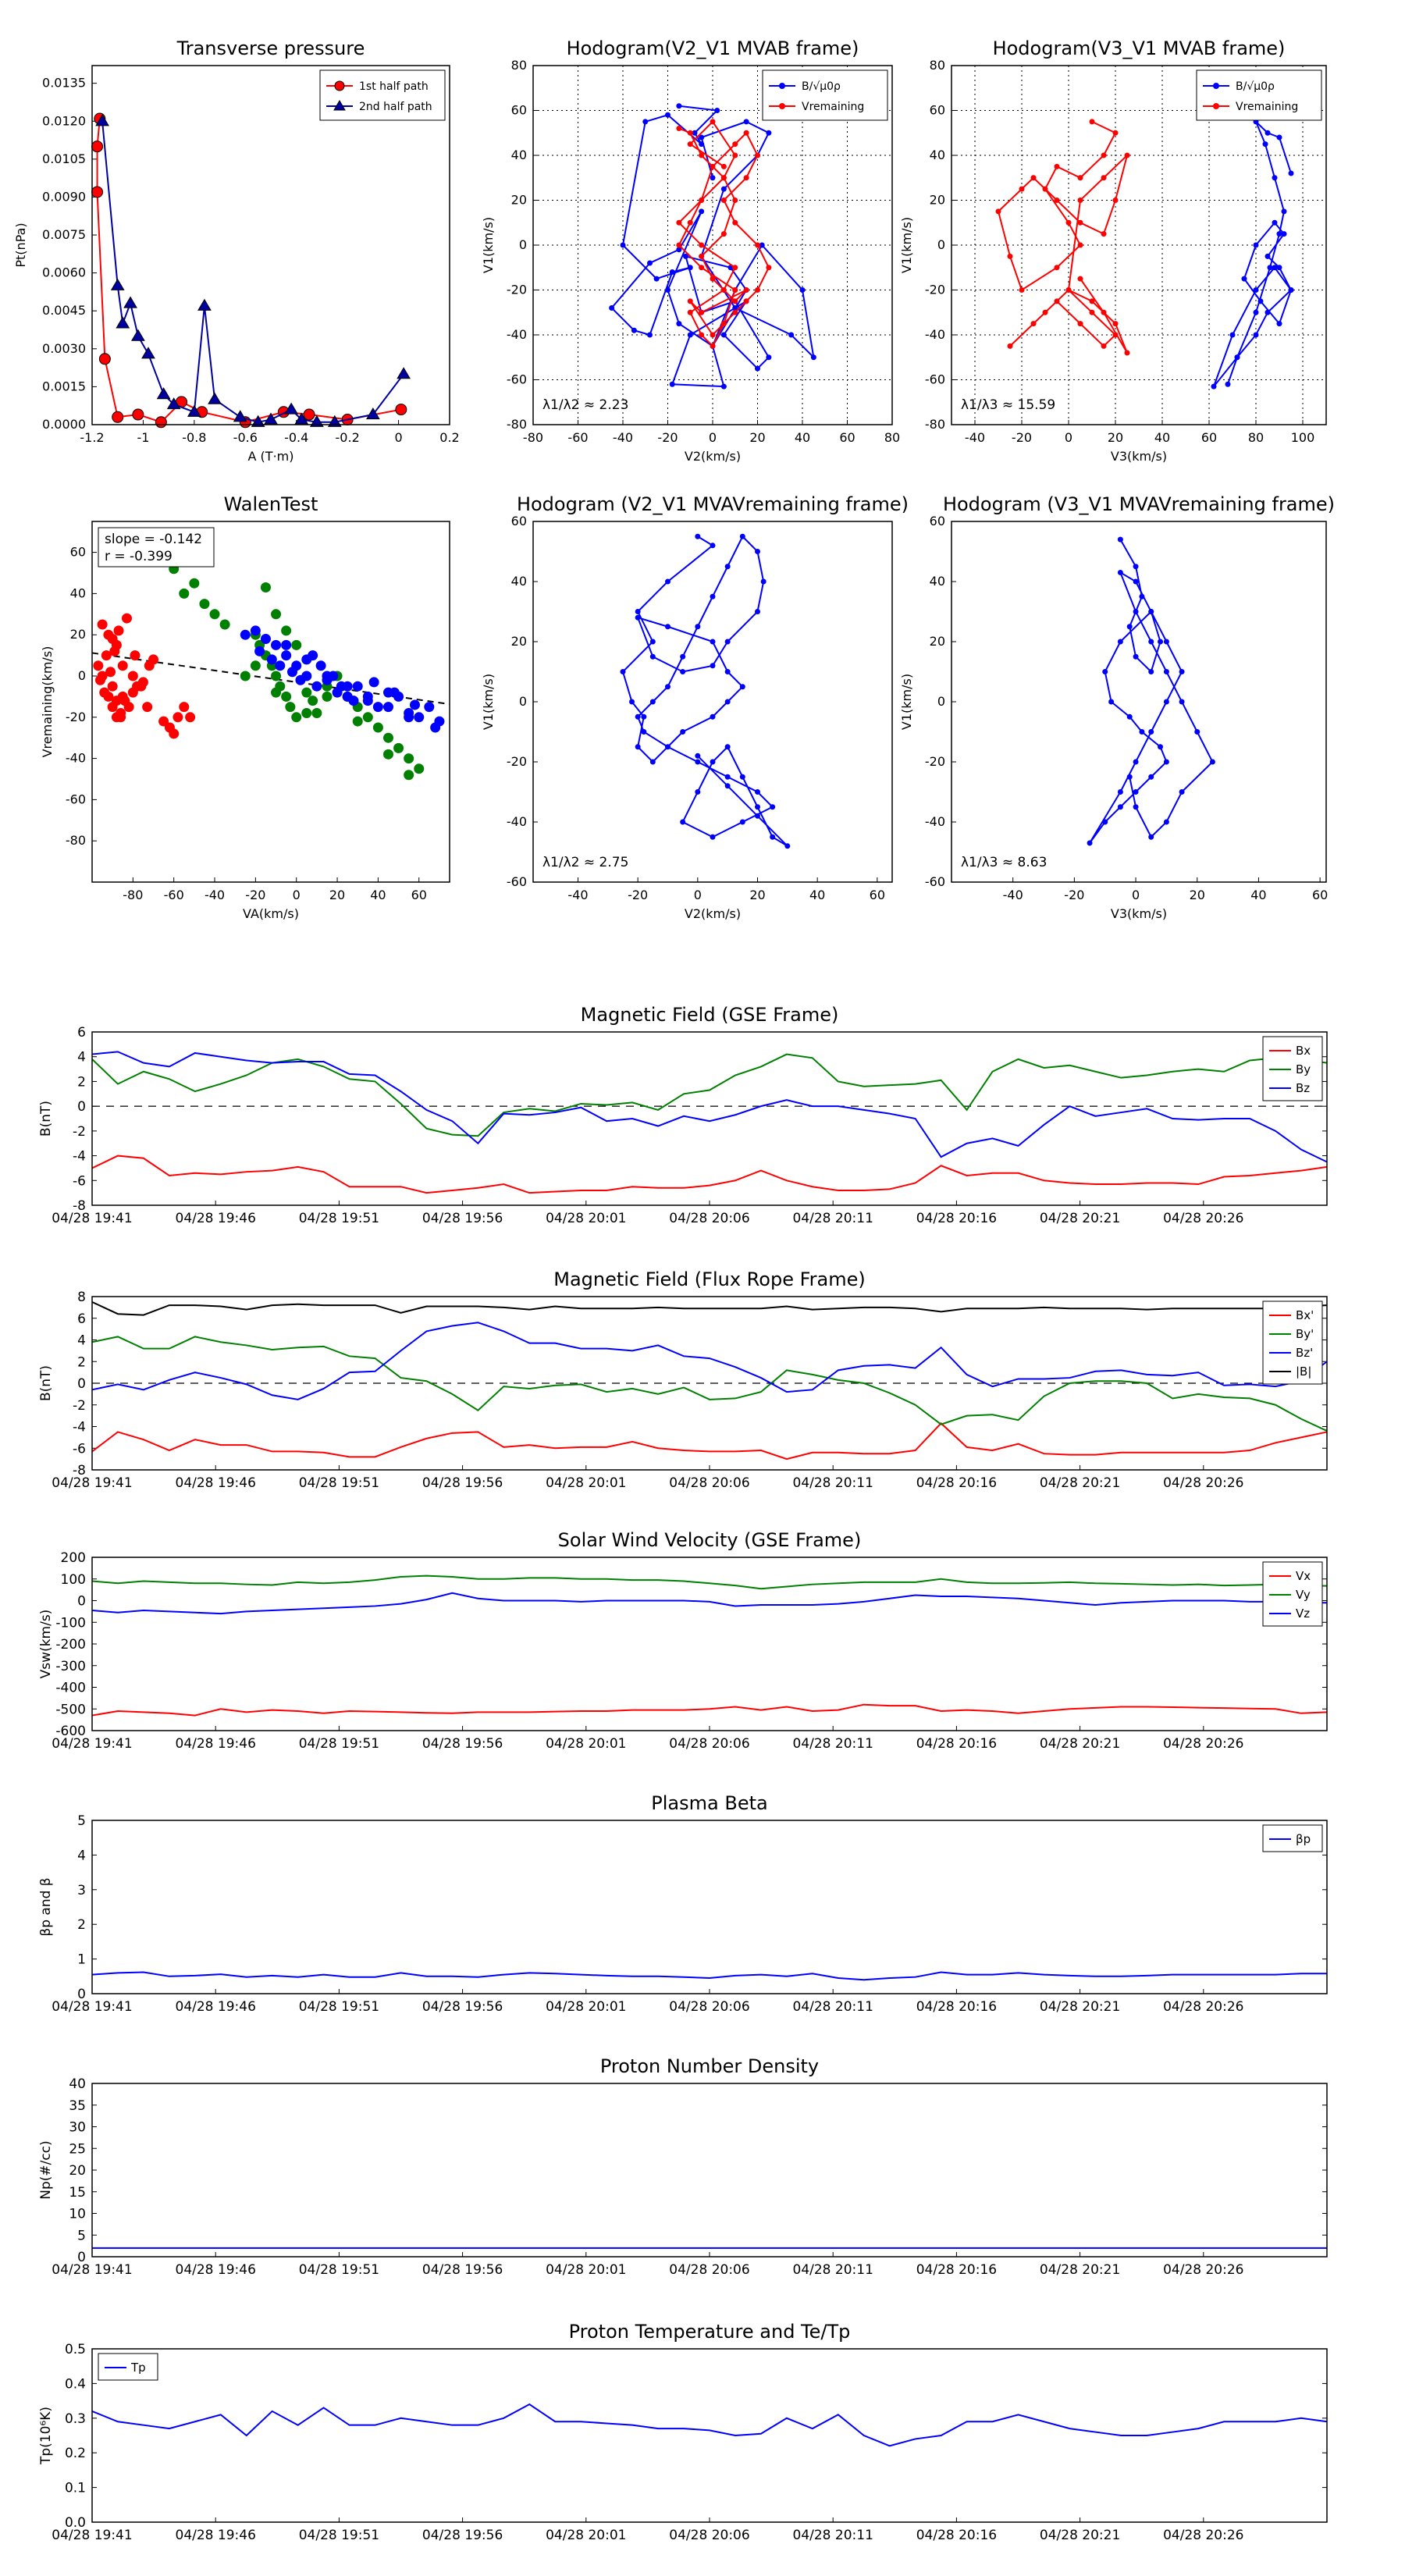  What do you see at coordinates (517, 334) in the screenshot?
I see `y-tick-label: -40` at bounding box center [517, 334].